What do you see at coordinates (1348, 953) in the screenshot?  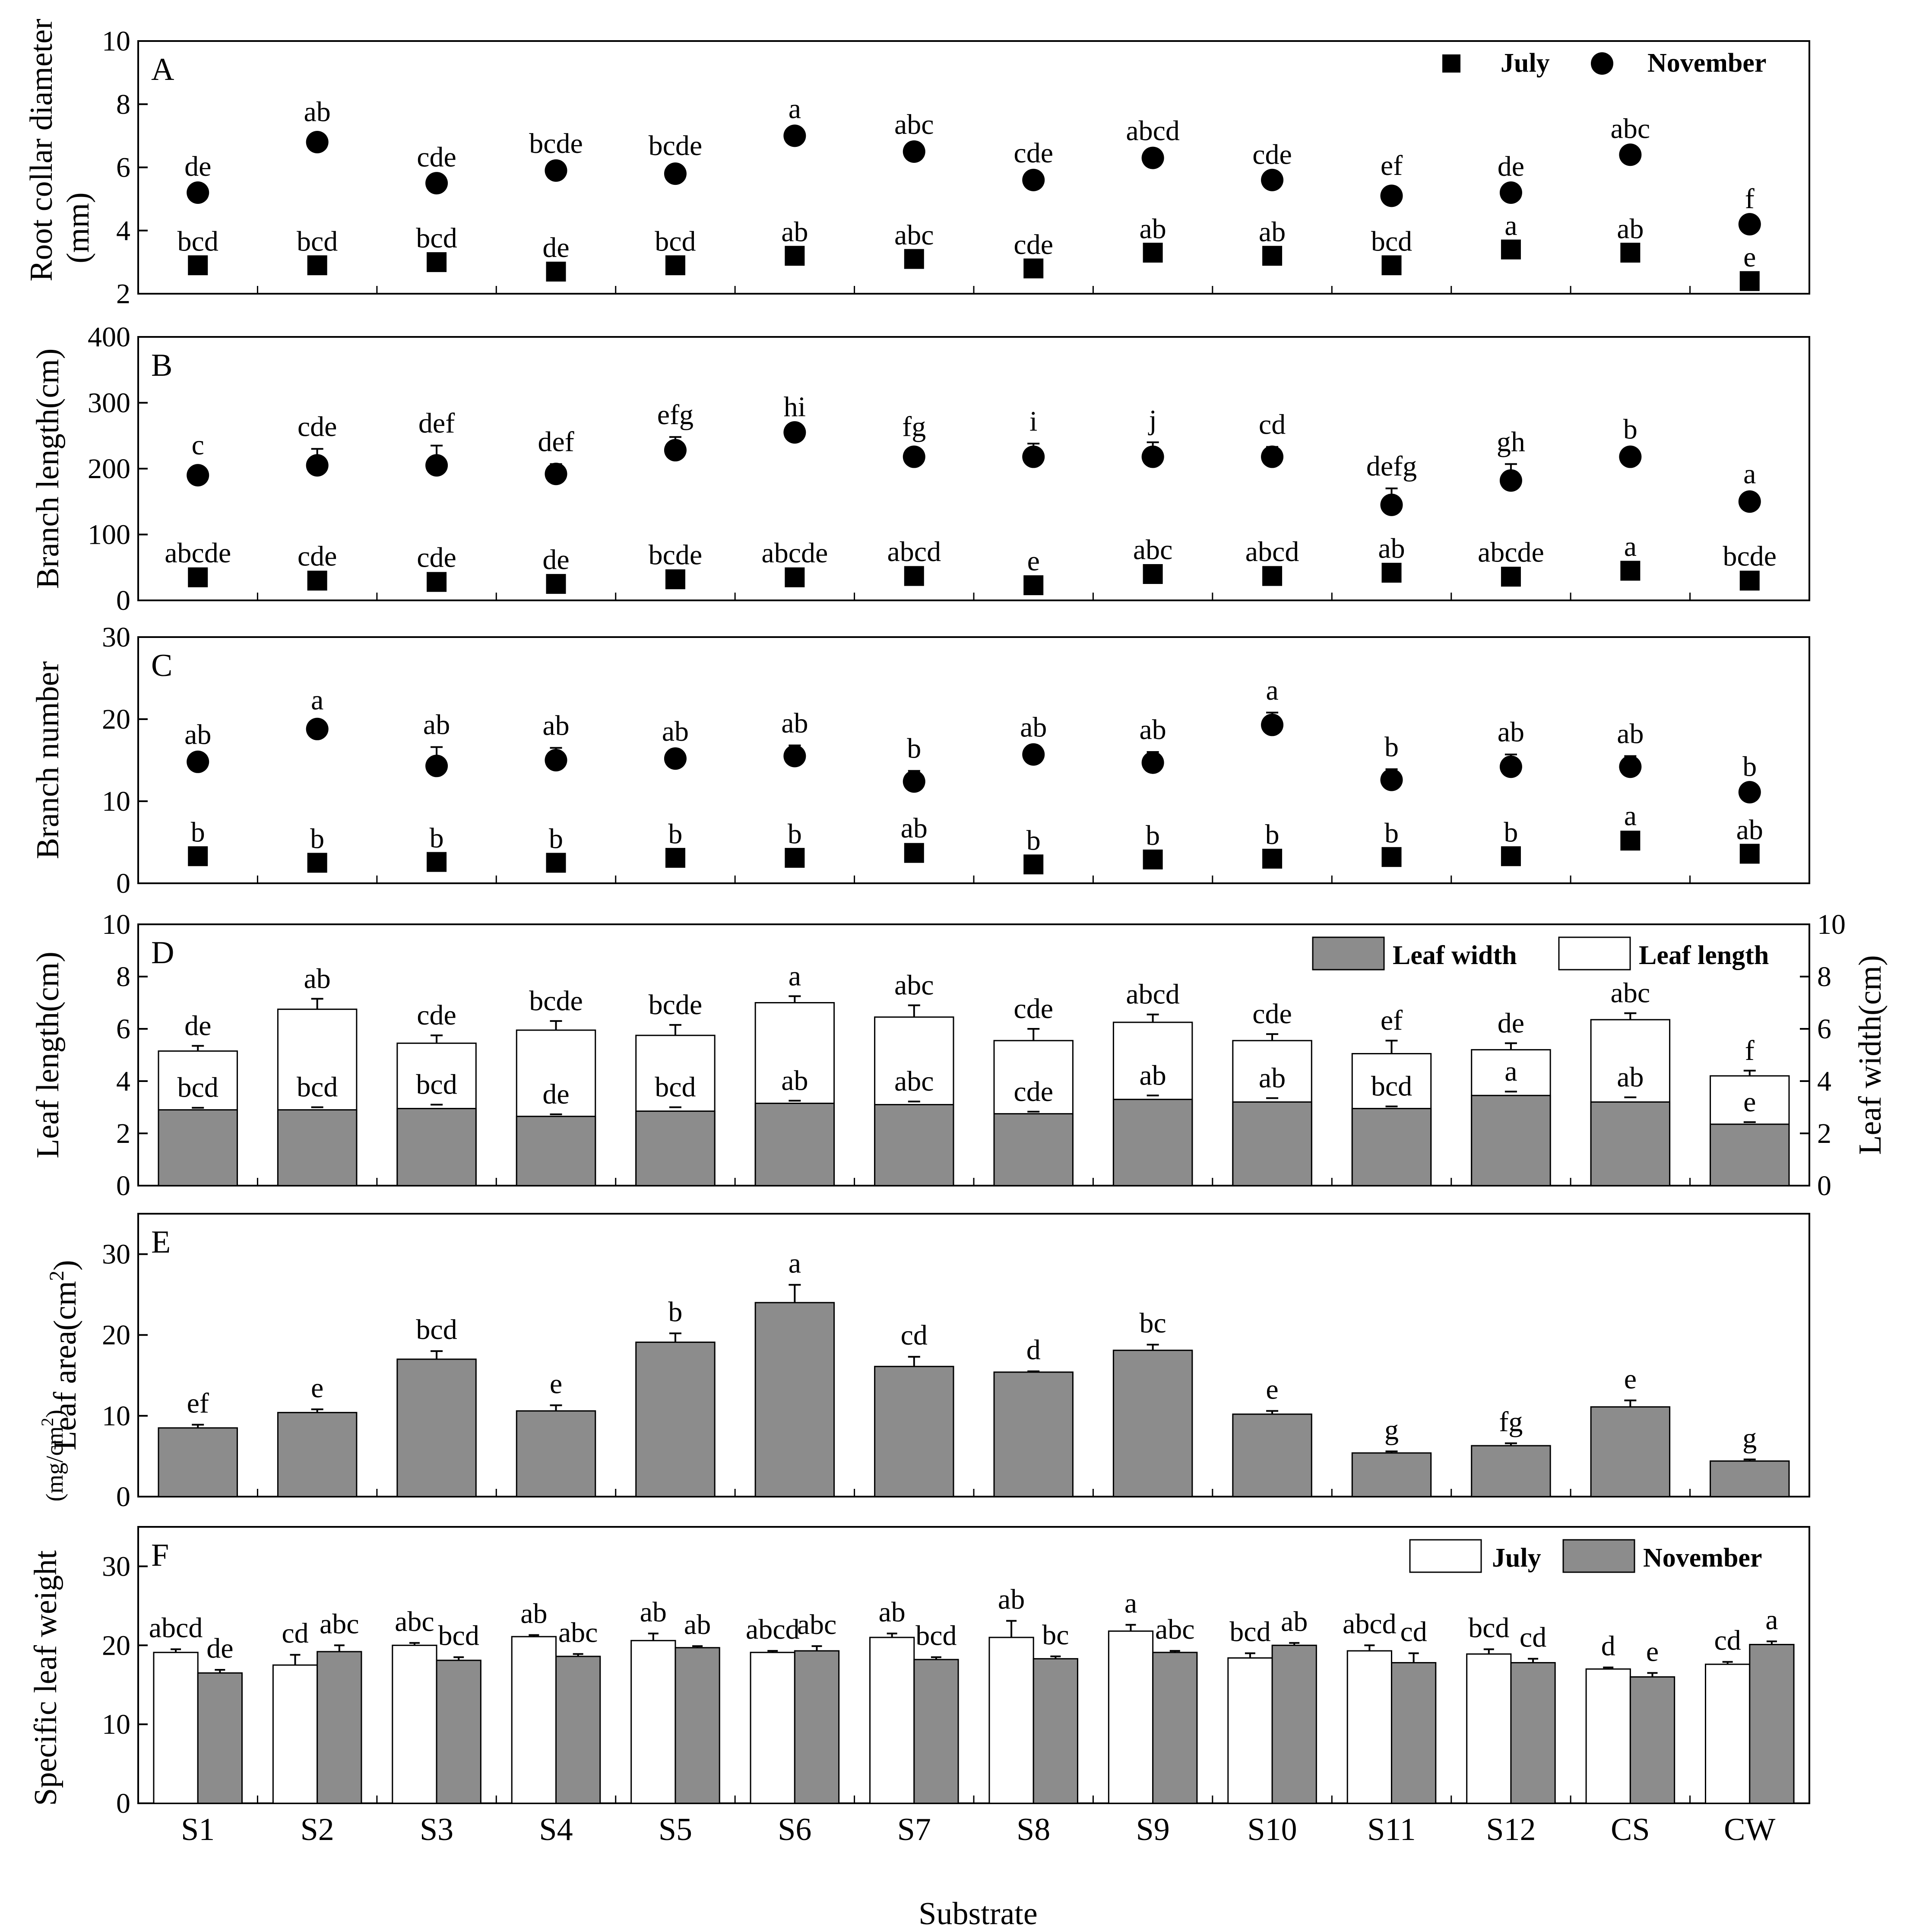 I see `legend-swatch-leaf-width` at bounding box center [1348, 953].